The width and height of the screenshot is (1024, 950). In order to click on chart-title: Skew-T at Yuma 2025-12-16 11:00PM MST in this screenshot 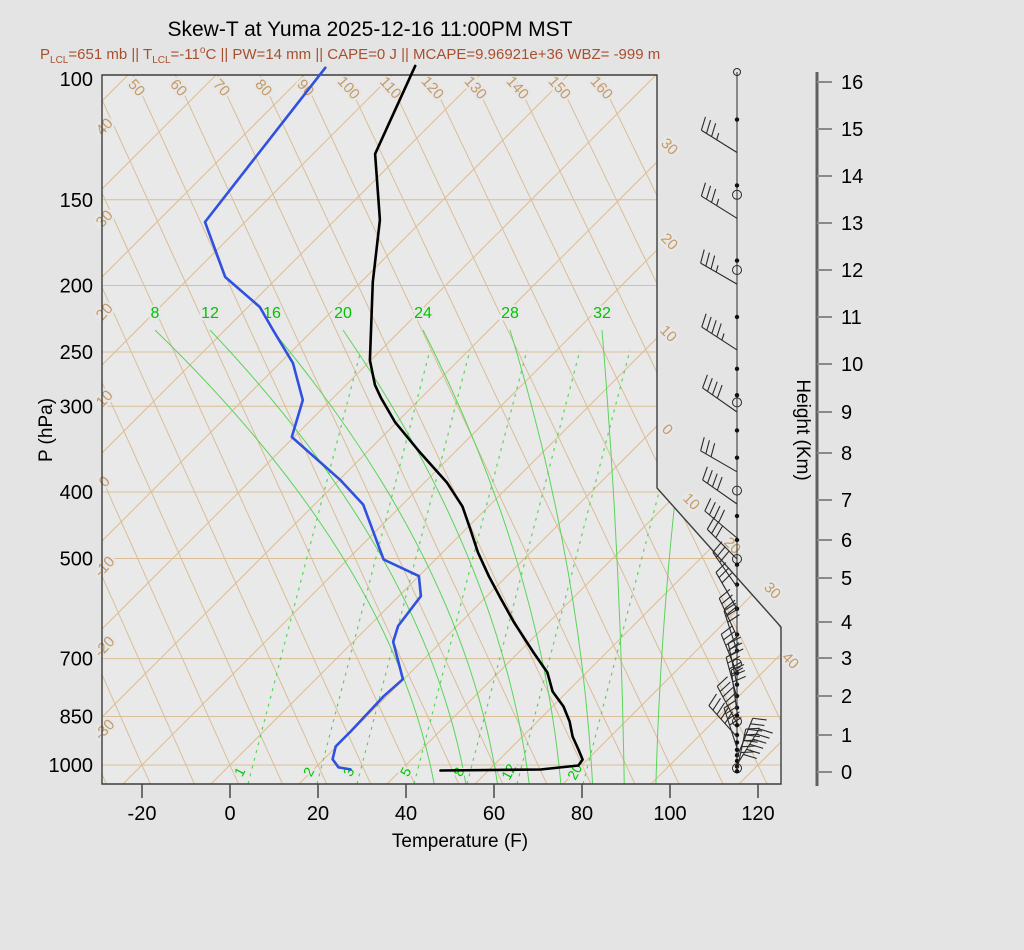, I will do `click(370, 29)`.